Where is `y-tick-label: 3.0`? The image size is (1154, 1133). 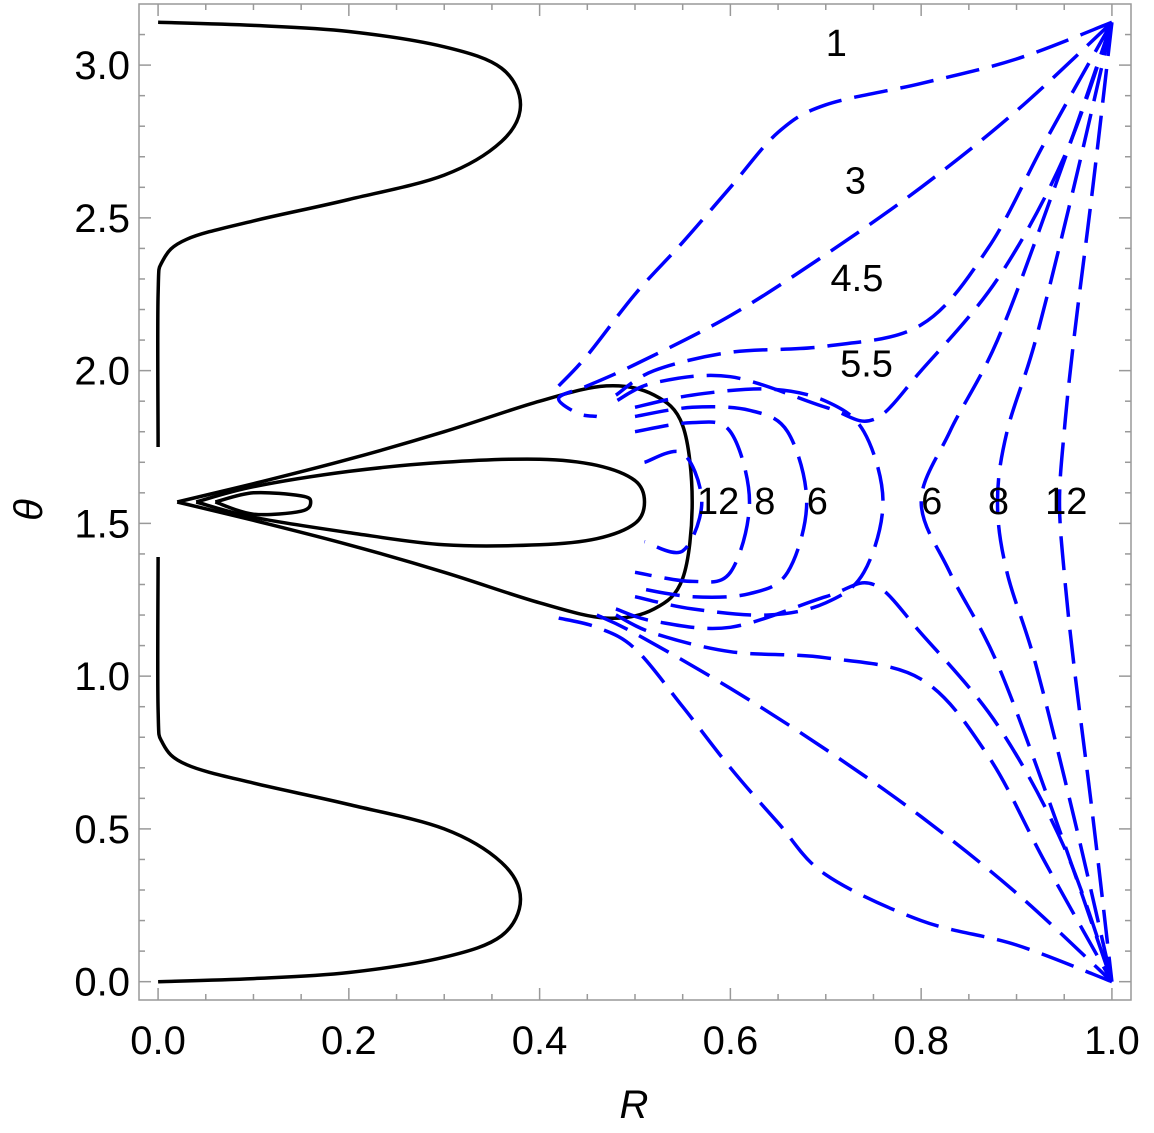 y-tick-label: 3.0 is located at coordinates (102, 66).